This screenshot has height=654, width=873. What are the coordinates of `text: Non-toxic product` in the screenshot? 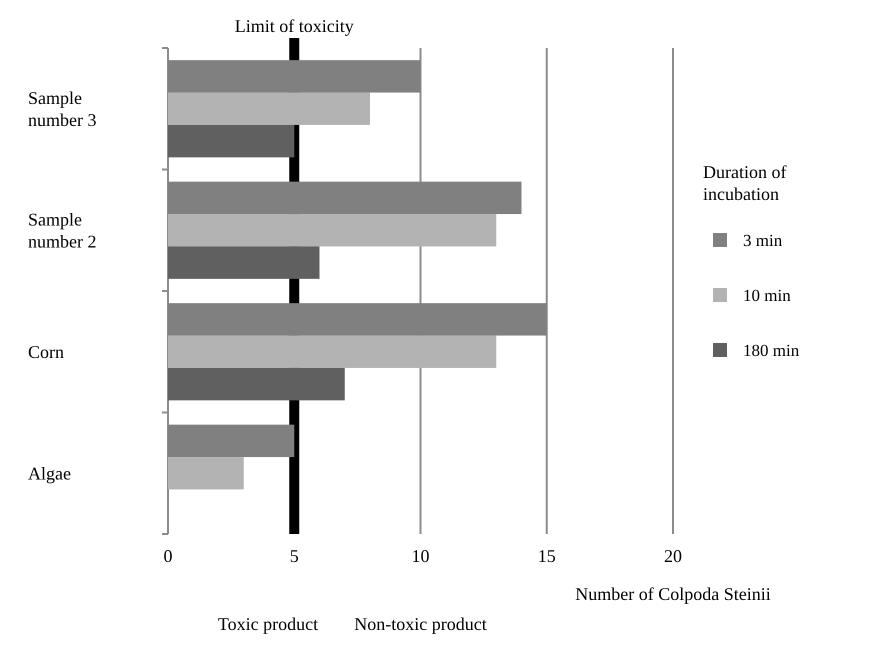 It's located at (420, 624).